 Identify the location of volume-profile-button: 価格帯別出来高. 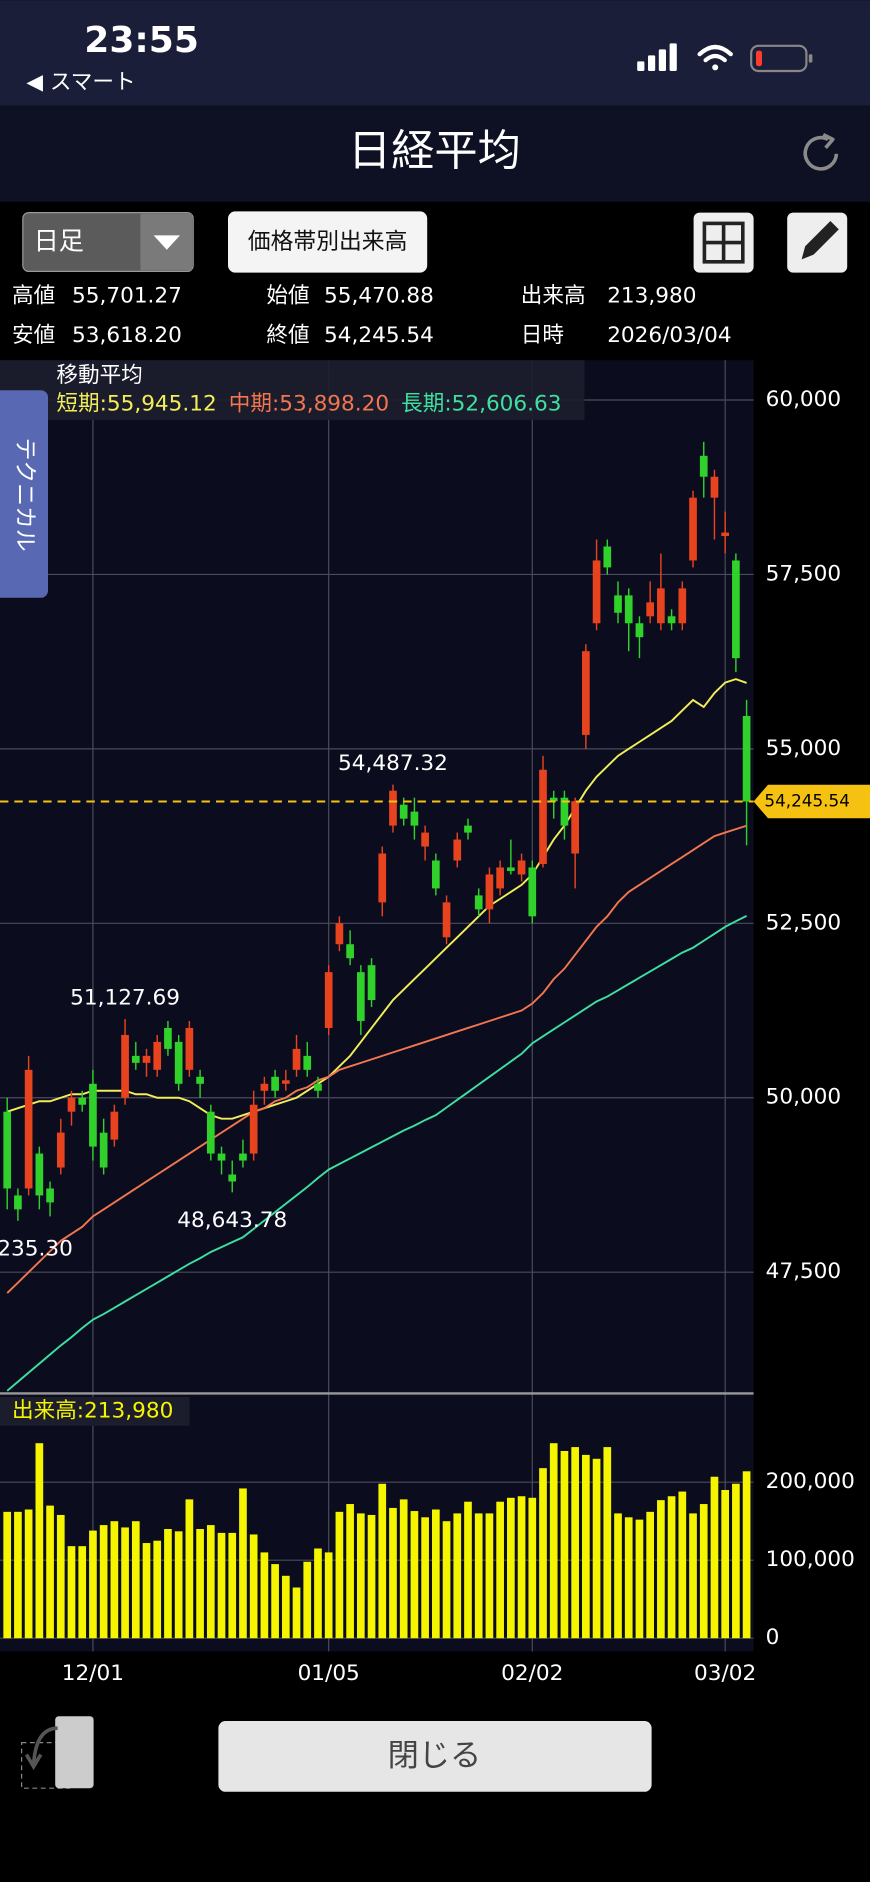
(328, 242).